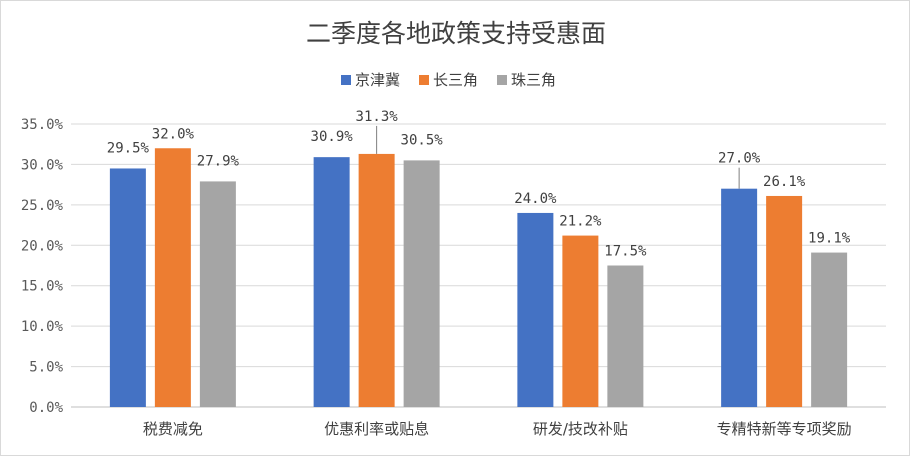 This screenshot has height=457, width=910. I want to click on legend-label: 珠三角, so click(533, 80).